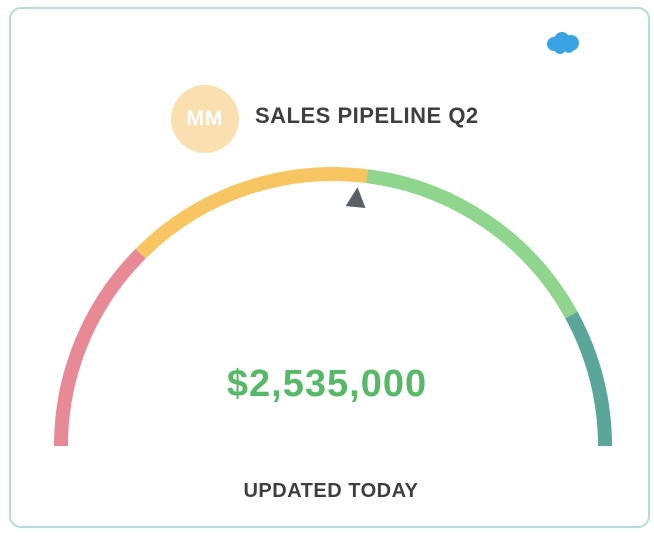 The height and width of the screenshot is (536, 654). Describe the element at coordinates (367, 115) in the screenshot. I see `widget-title: SALES PIPELINE Q2` at that location.